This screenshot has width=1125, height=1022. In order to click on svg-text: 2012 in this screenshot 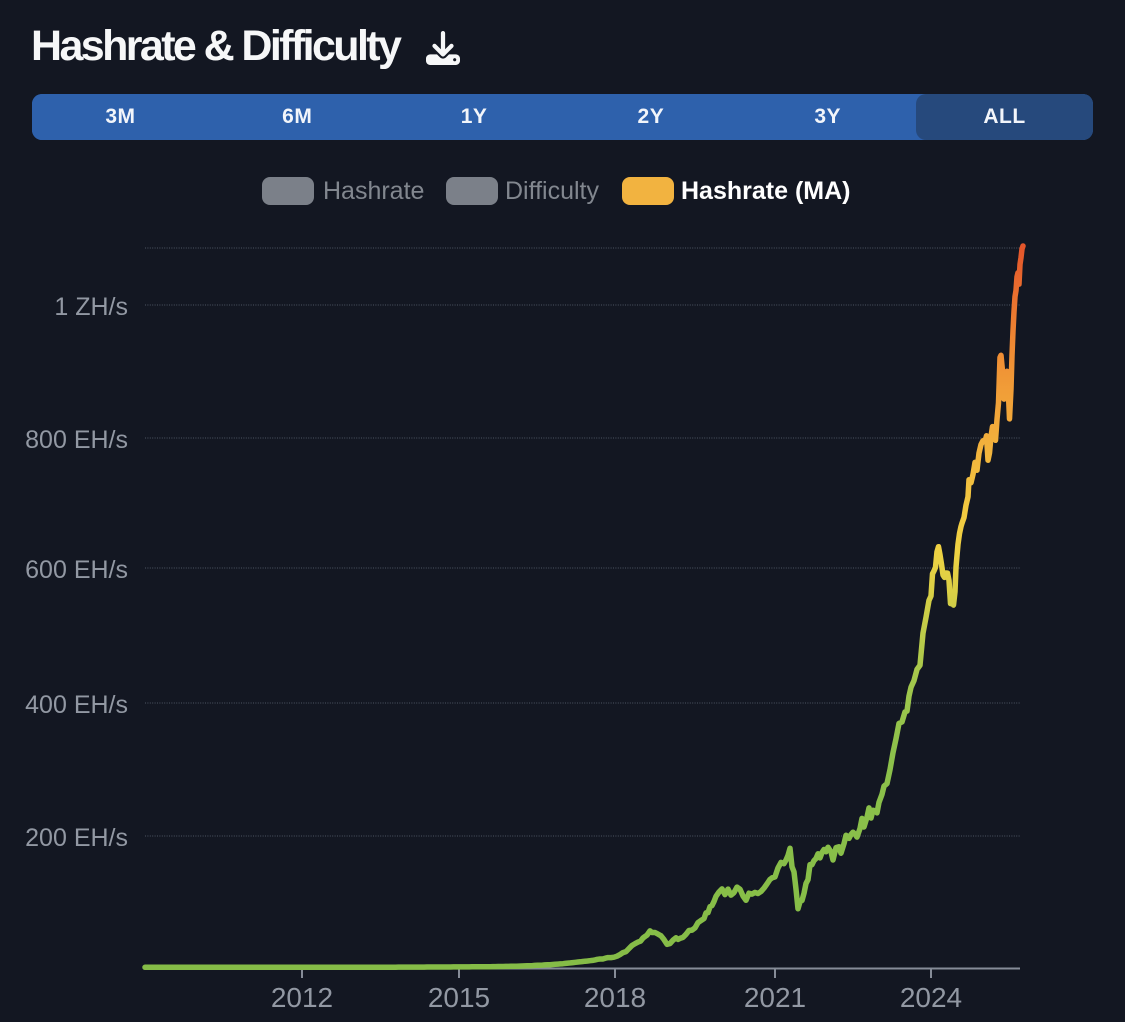, I will do `click(302, 997)`.